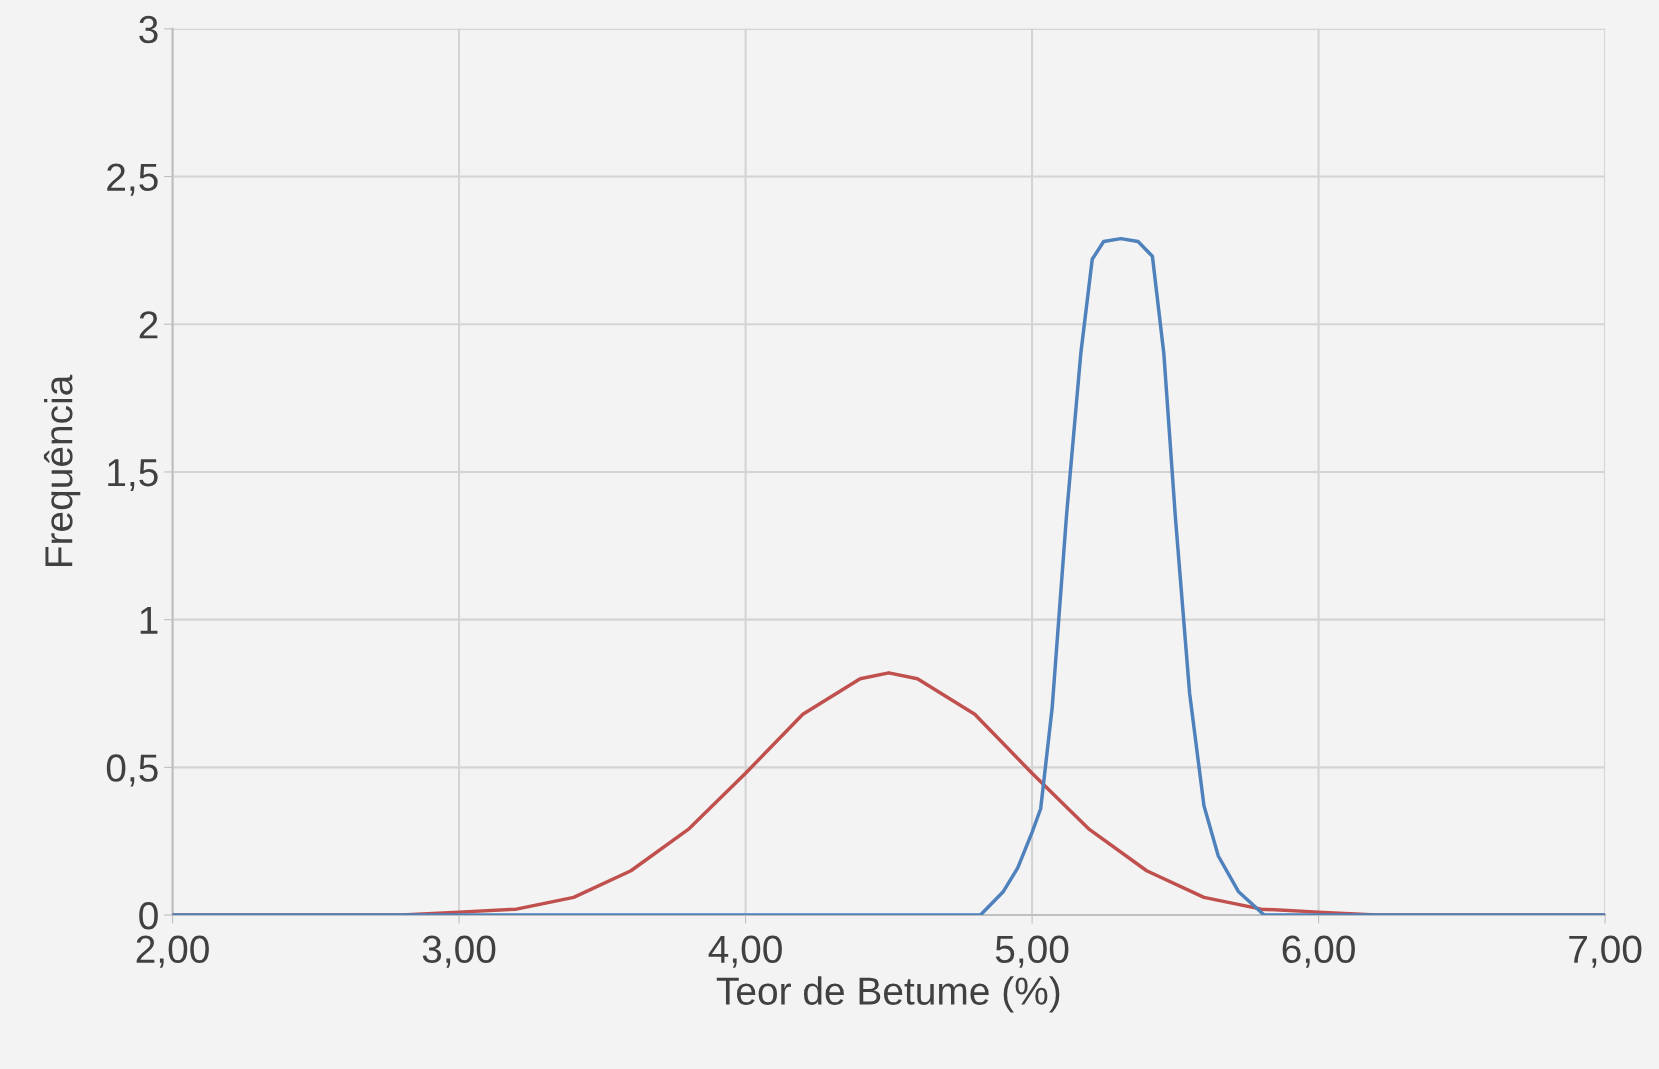  What do you see at coordinates (172, 951) in the screenshot?
I see `x-tick-label: 2,00` at bounding box center [172, 951].